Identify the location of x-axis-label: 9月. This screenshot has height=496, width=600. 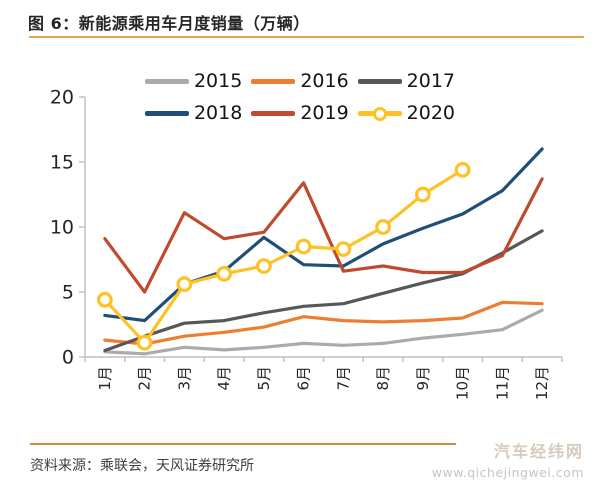
(423, 378).